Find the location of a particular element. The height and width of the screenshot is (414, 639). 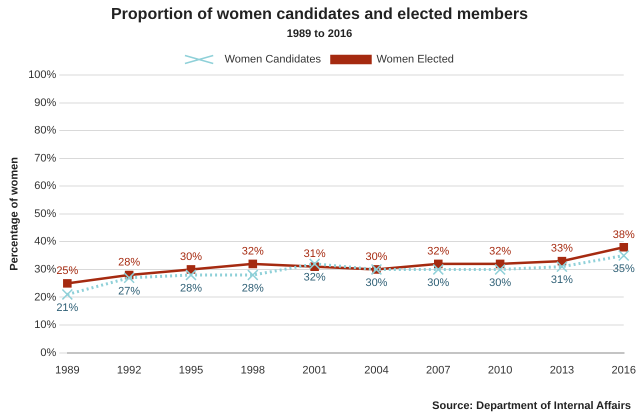

x-tick-label: 1992 is located at coordinates (129, 370).